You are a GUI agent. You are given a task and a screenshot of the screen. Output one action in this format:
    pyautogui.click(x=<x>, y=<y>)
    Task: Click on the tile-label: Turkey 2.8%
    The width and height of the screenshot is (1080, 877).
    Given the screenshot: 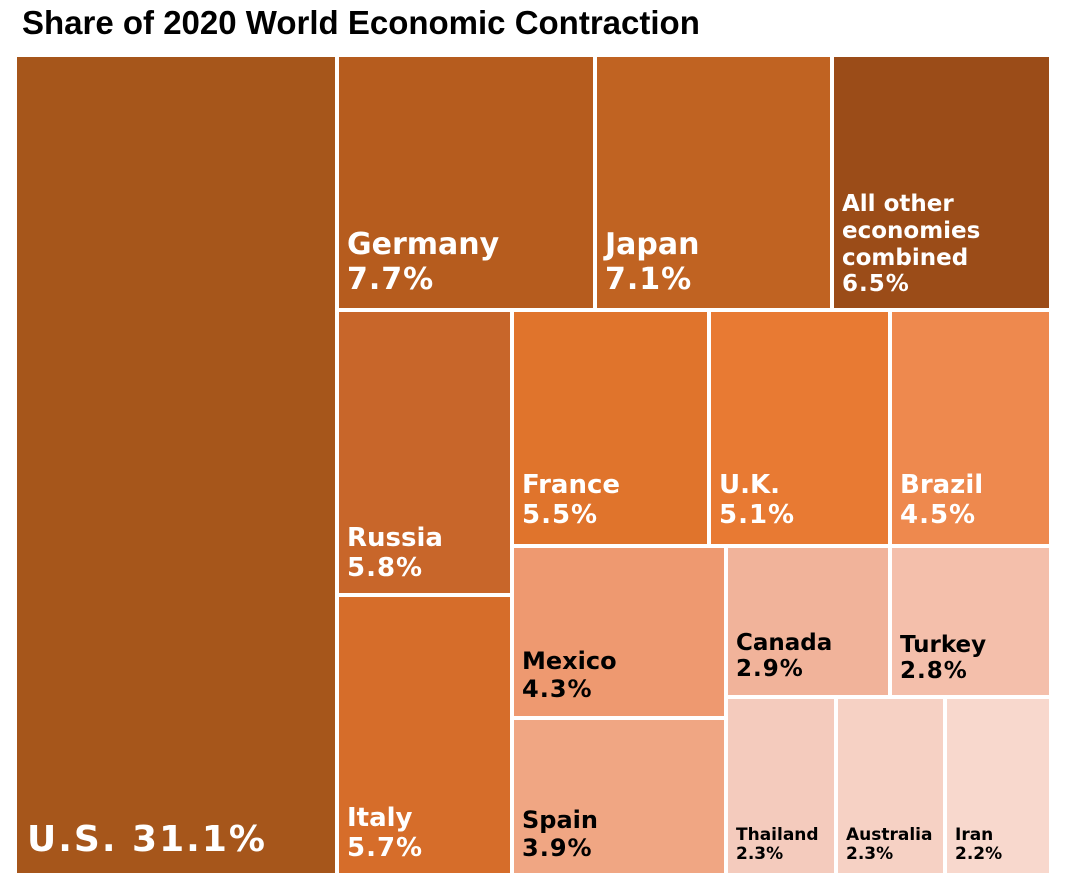 What is the action you would take?
    pyautogui.click(x=943, y=658)
    